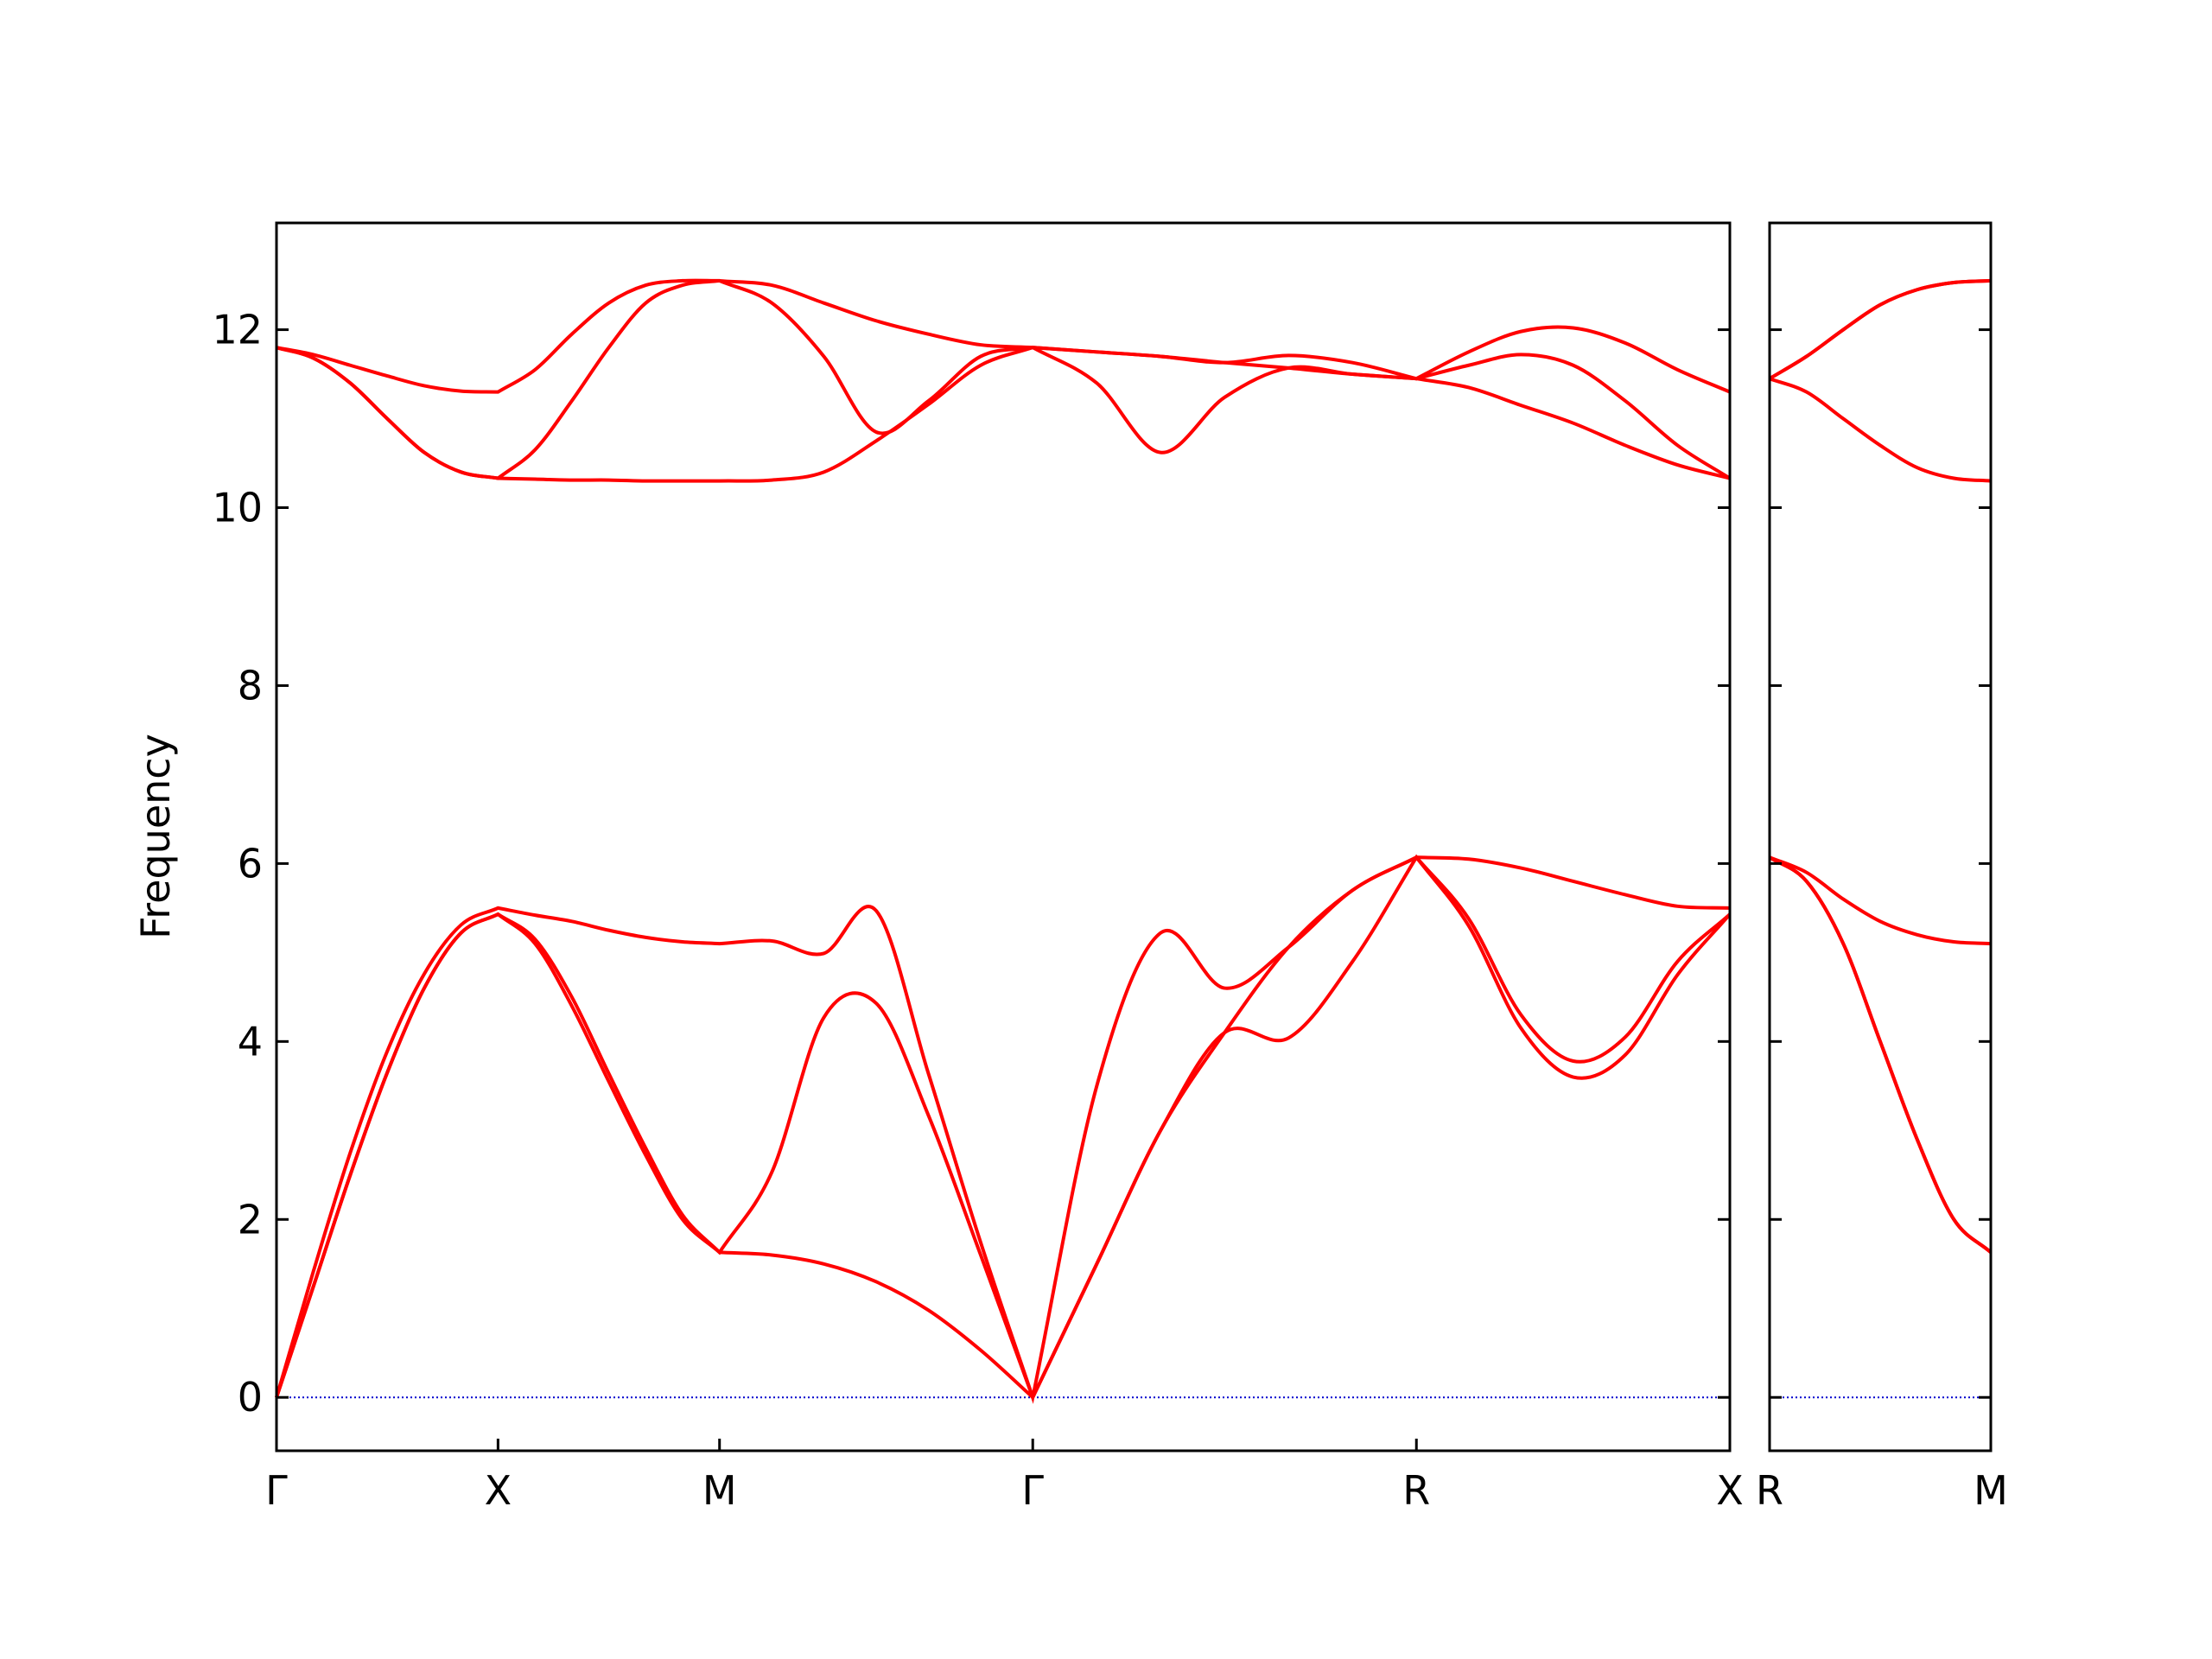 This screenshot has width=2212, height=1659. What do you see at coordinates (250, 1219) in the screenshot?
I see `y-tick-label: 2` at bounding box center [250, 1219].